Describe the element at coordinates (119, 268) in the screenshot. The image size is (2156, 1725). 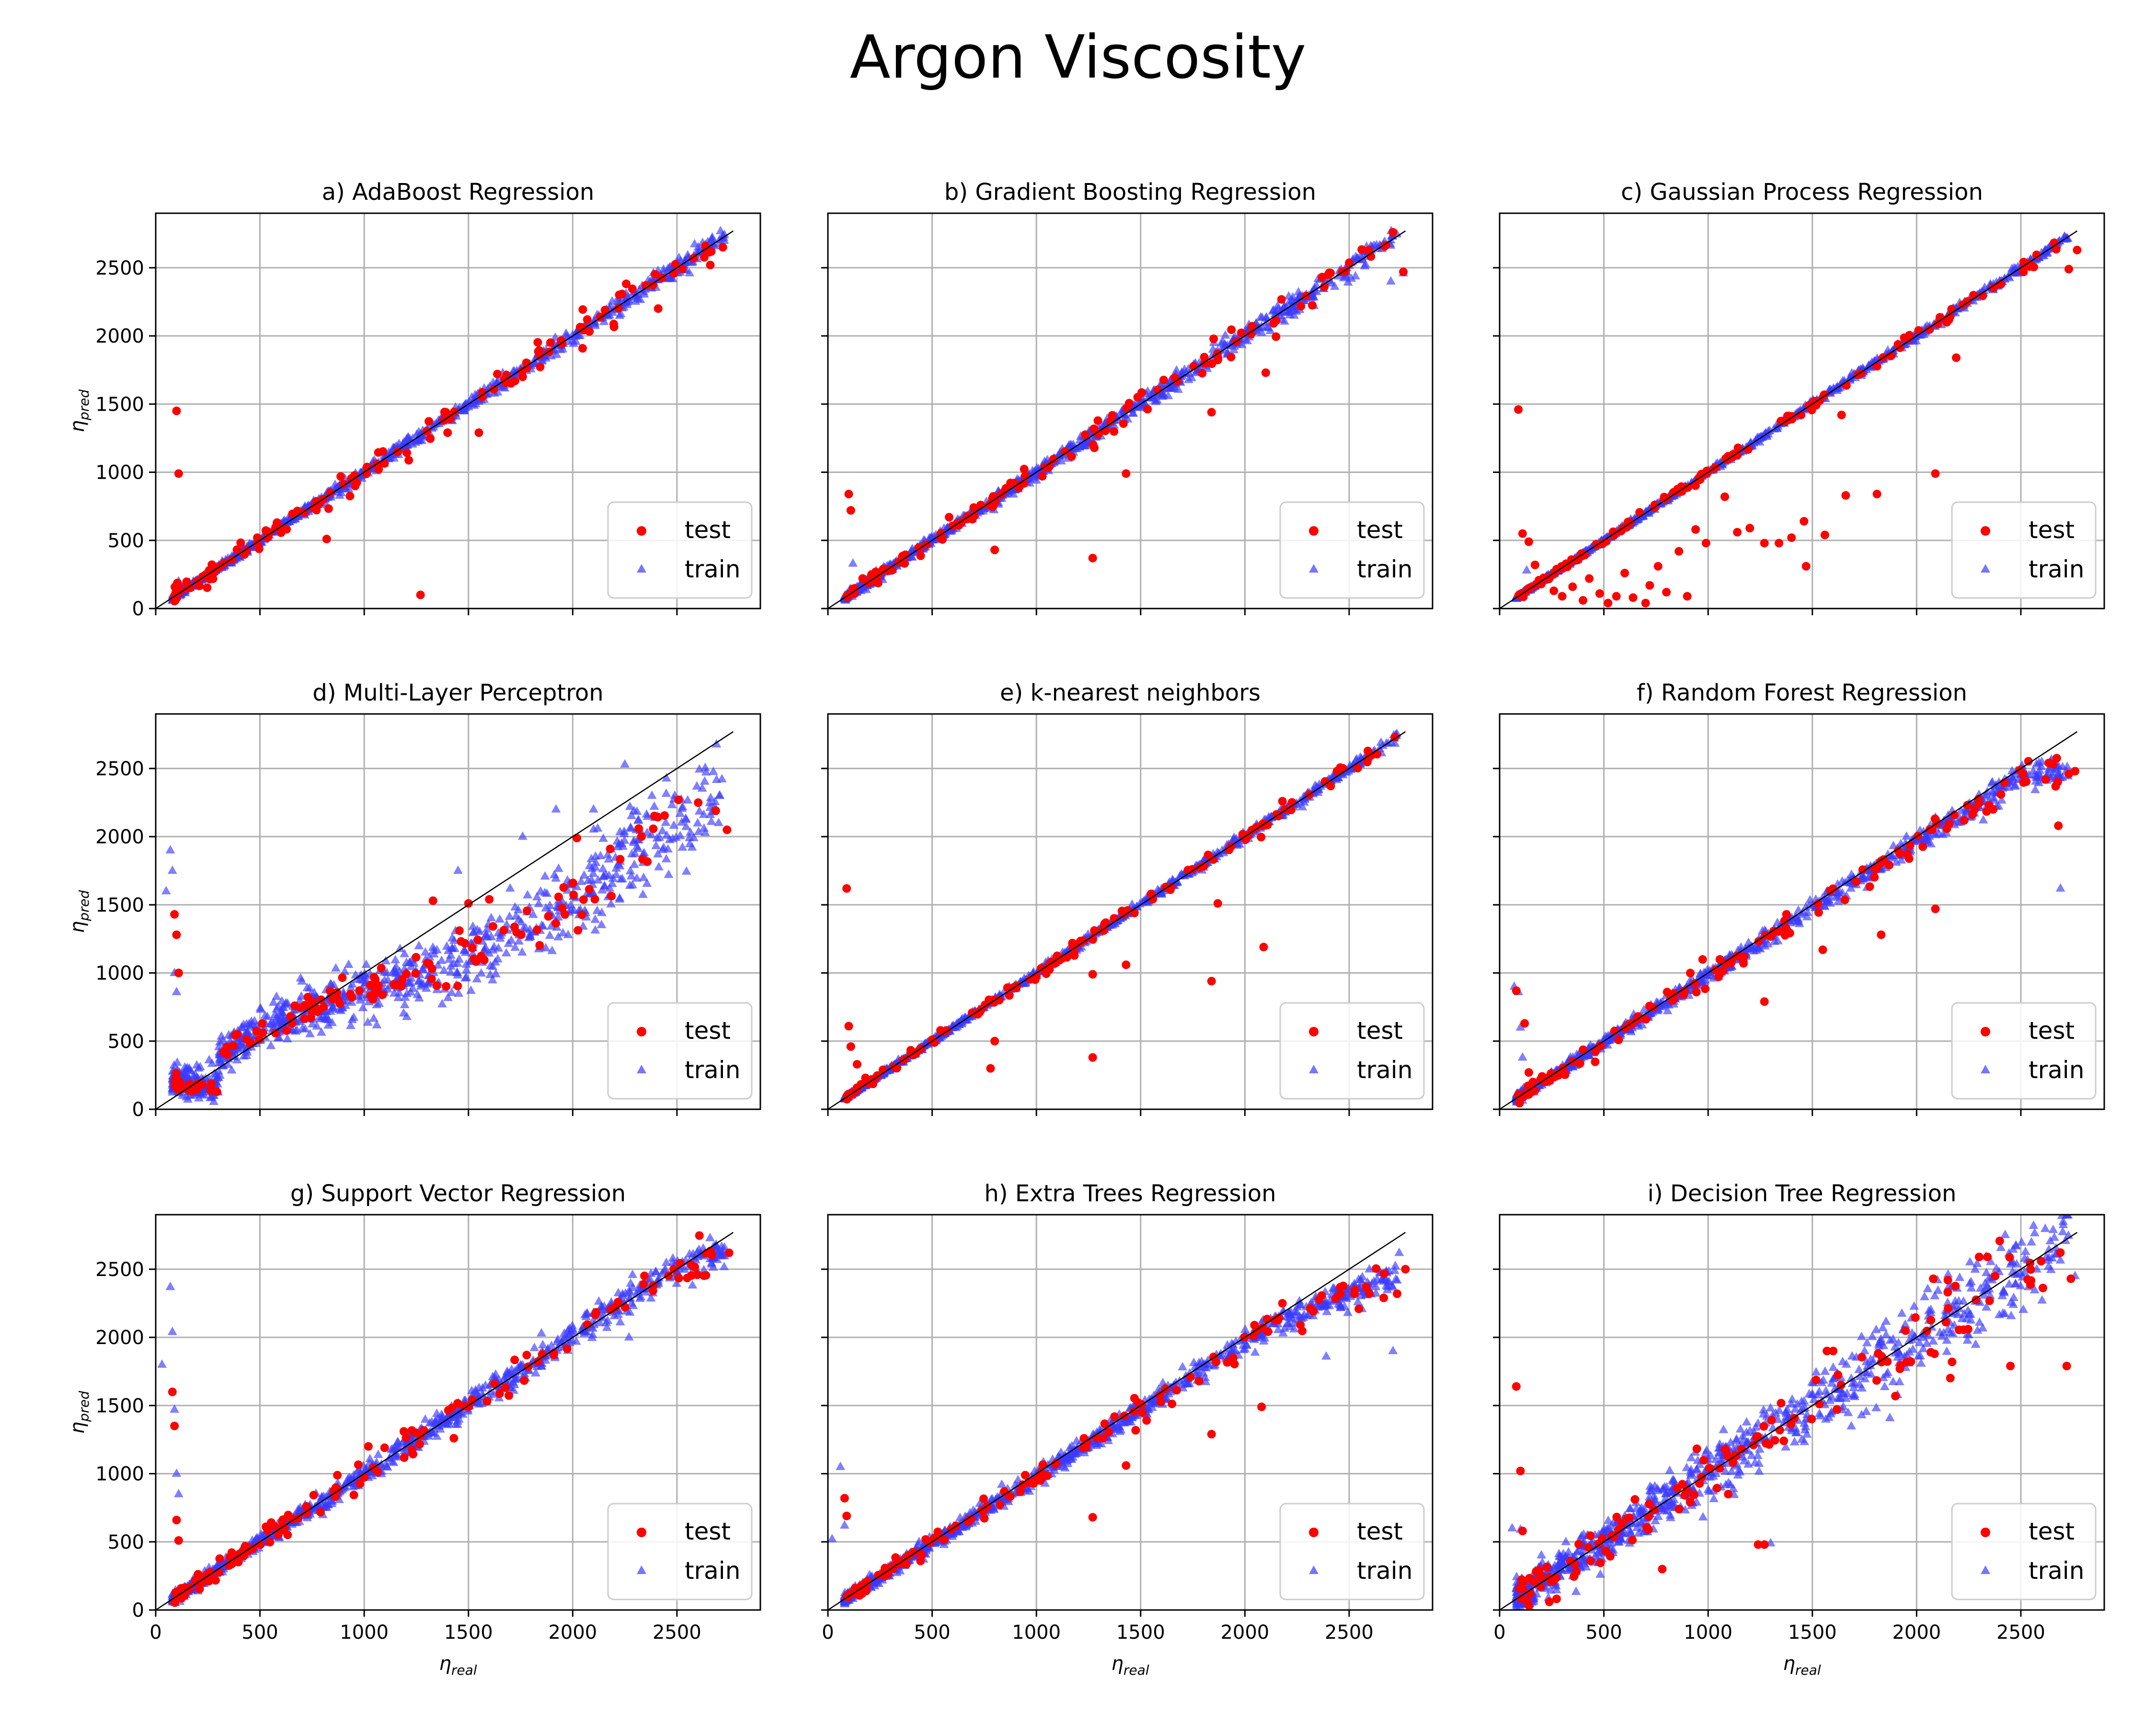
I see `y-tick-label: 2500` at that location.